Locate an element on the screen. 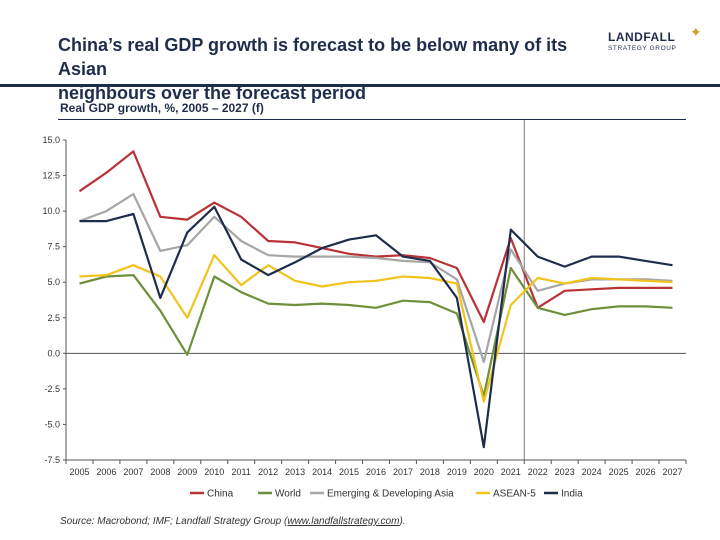  y-tick-label: 10.0 is located at coordinates (51, 211).